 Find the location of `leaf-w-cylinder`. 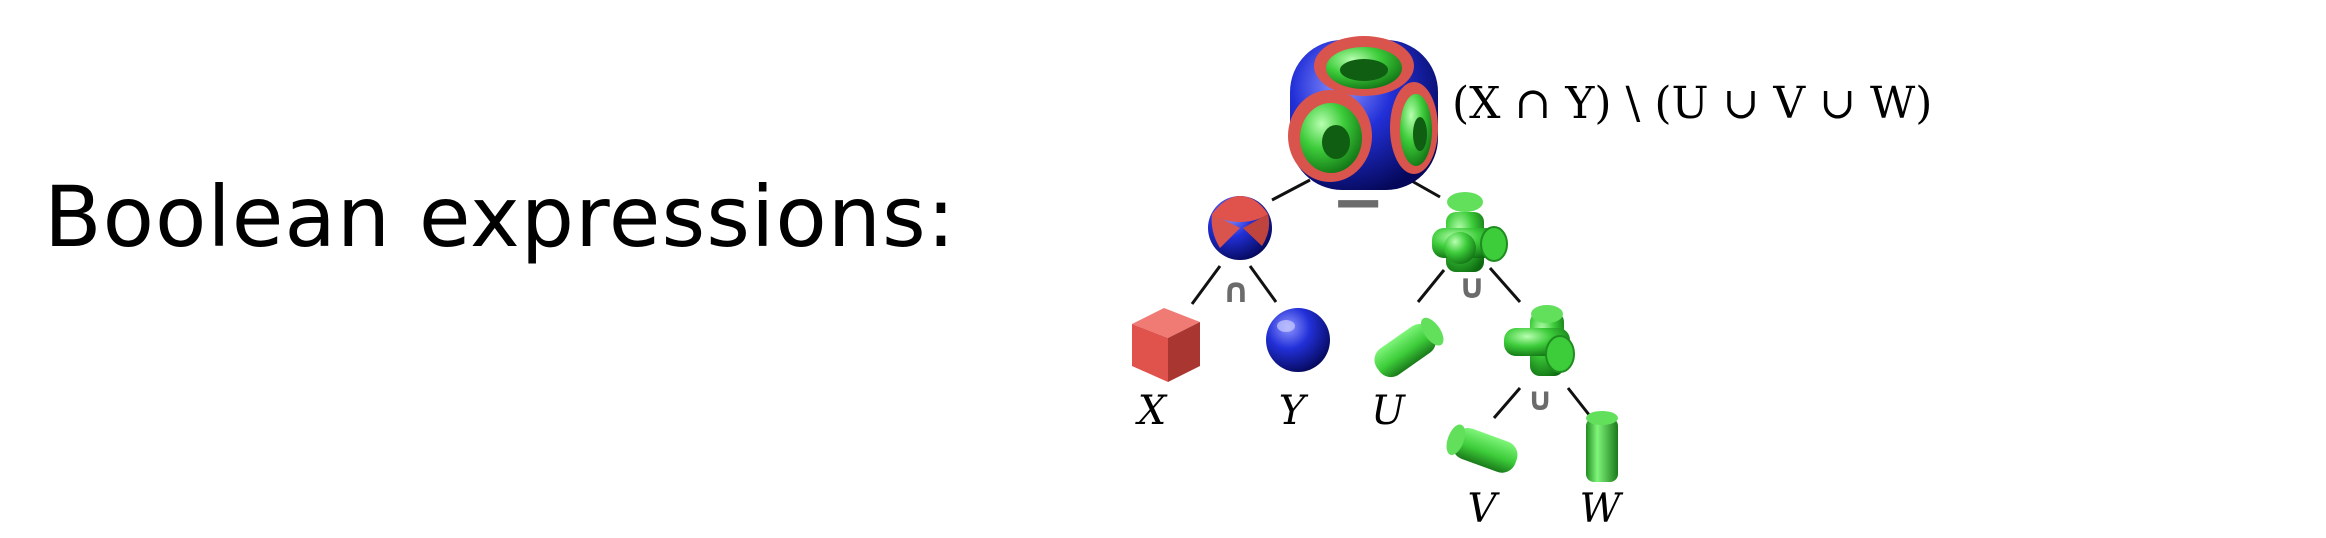

leaf-w-cylinder is located at coordinates (1602, 446).